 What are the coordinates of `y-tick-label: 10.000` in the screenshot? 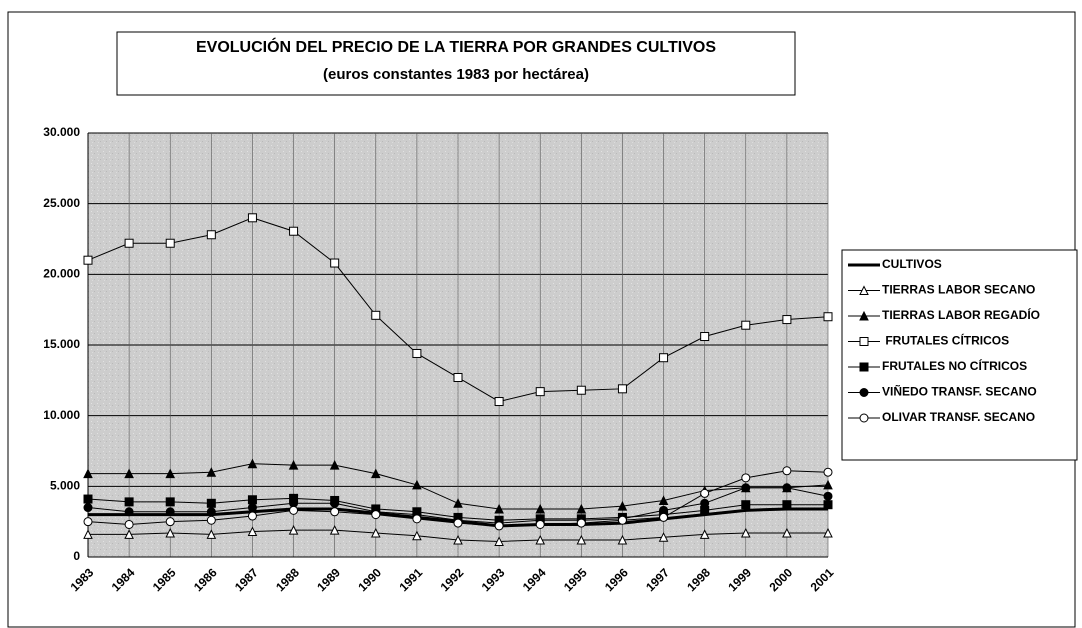 It's located at (61, 415).